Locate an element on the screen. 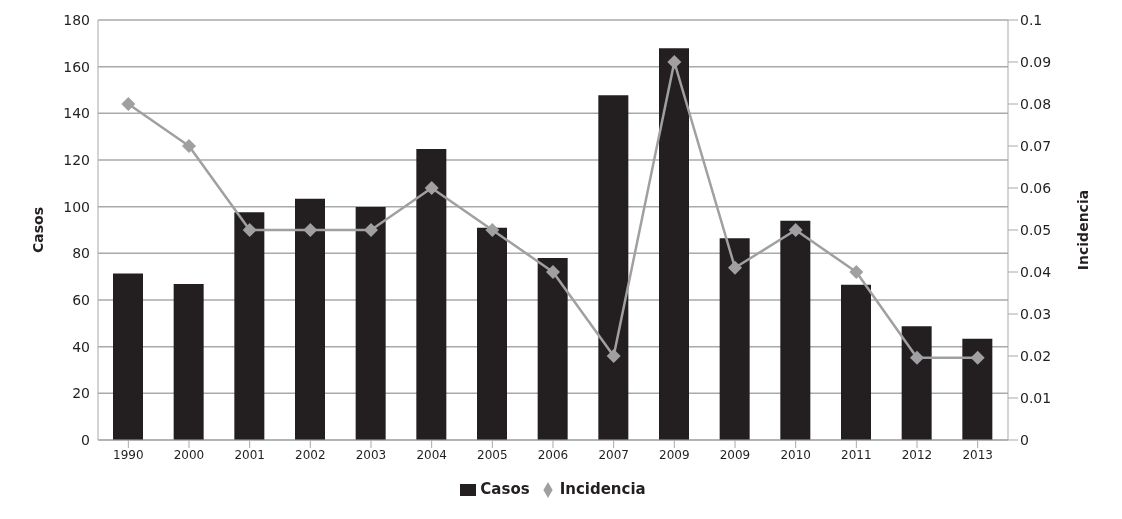 Image resolution: width=1122 pixels, height=519 pixels. x-tick-label: 2006 is located at coordinates (553, 454).